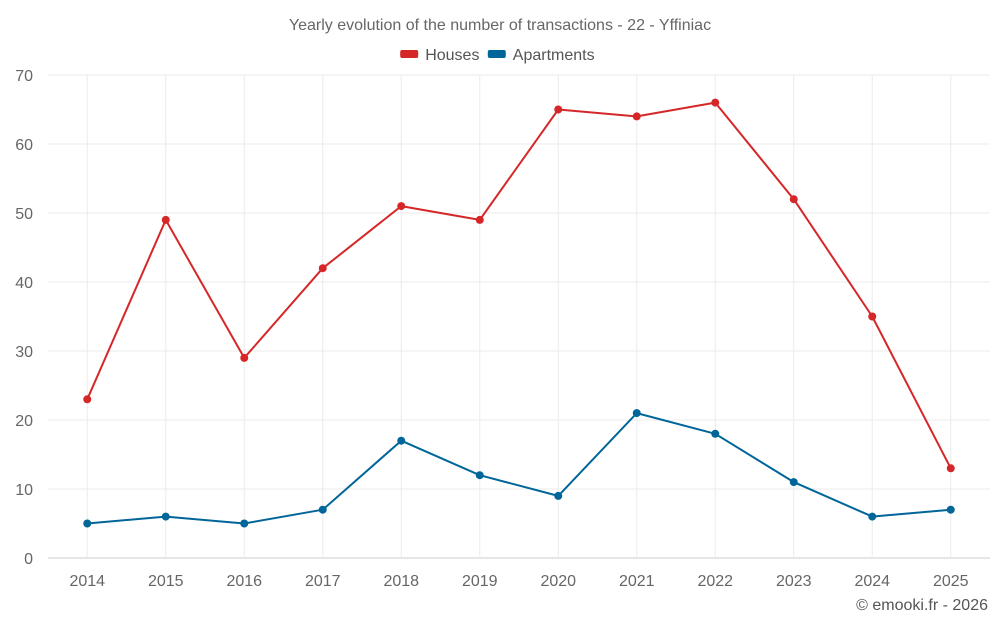 The width and height of the screenshot is (1000, 625). I want to click on y-tick-label: 10, so click(24, 490).